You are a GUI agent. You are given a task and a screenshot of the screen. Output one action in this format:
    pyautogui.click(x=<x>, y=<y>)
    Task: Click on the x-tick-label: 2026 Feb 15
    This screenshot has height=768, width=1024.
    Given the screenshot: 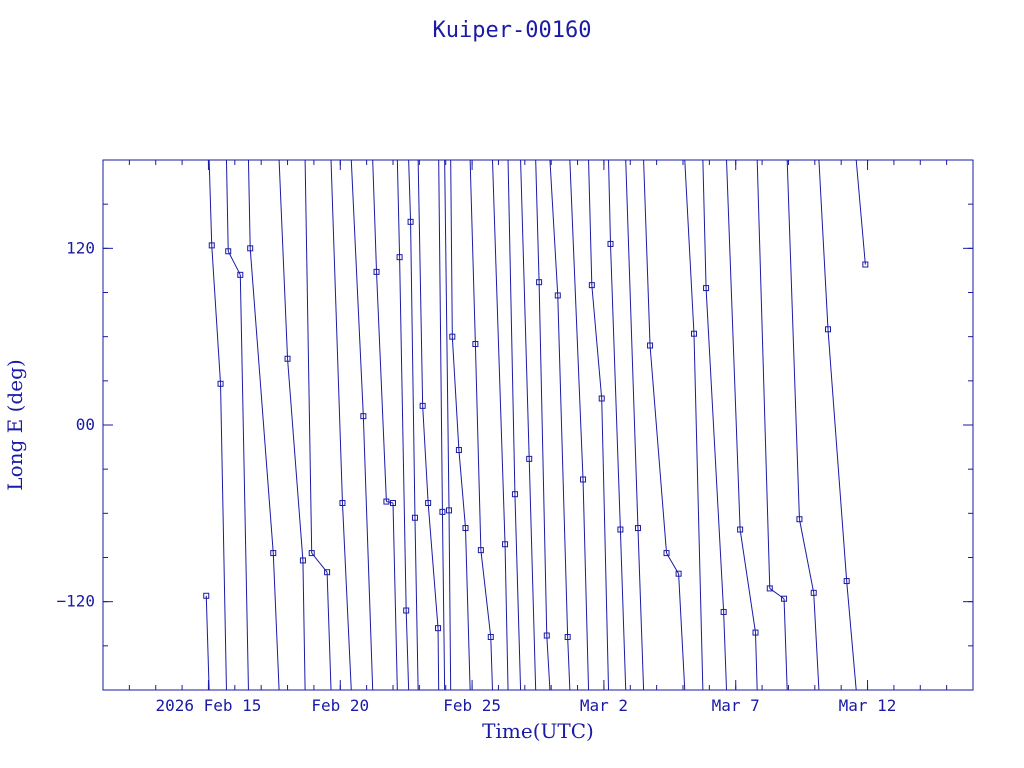 What is the action you would take?
    pyautogui.click(x=208, y=705)
    